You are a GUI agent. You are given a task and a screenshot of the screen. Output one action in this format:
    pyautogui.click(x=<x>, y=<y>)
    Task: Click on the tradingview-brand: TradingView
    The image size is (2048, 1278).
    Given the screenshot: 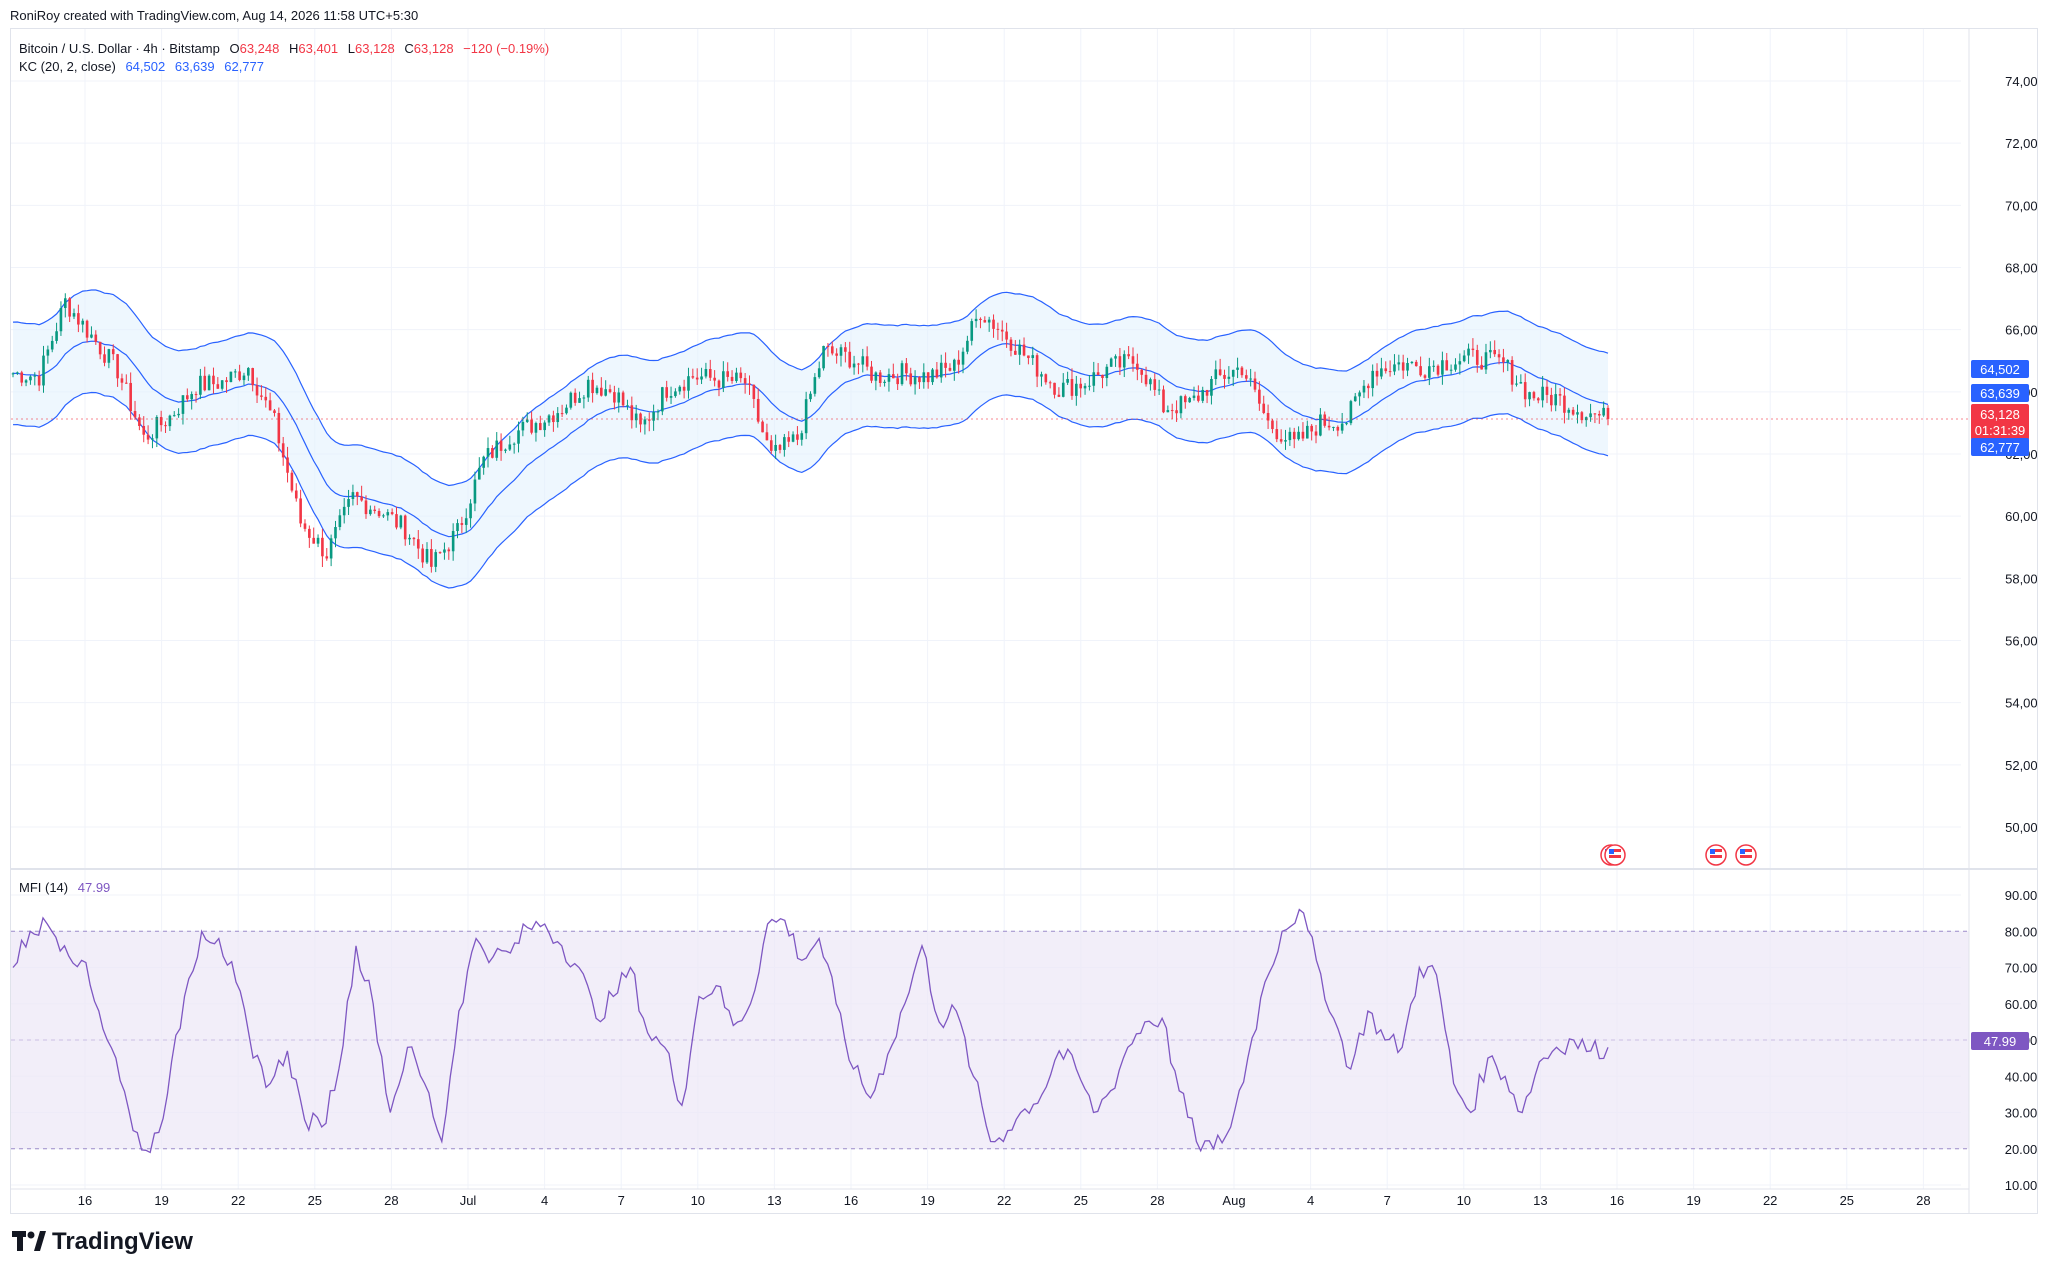 What is the action you would take?
    pyautogui.click(x=122, y=1241)
    